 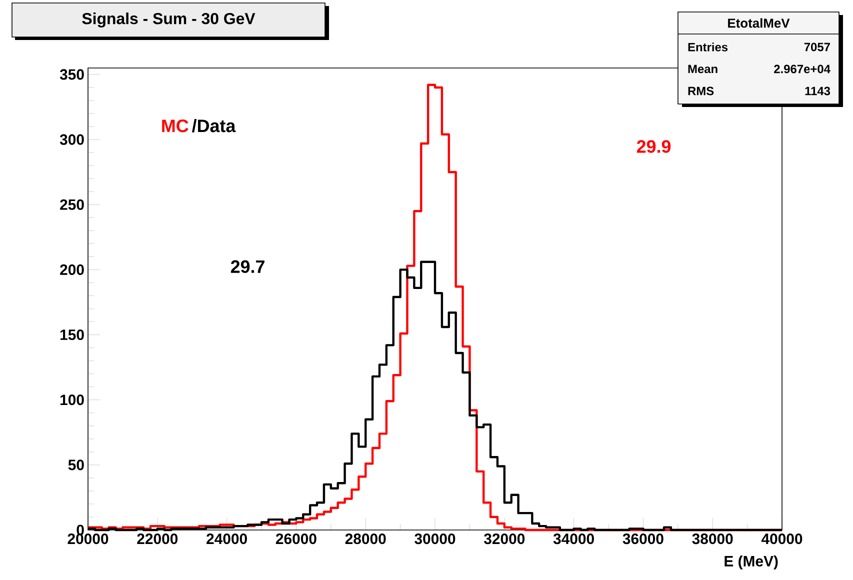 I want to click on x-tick-label: 38000, so click(x=712, y=539).